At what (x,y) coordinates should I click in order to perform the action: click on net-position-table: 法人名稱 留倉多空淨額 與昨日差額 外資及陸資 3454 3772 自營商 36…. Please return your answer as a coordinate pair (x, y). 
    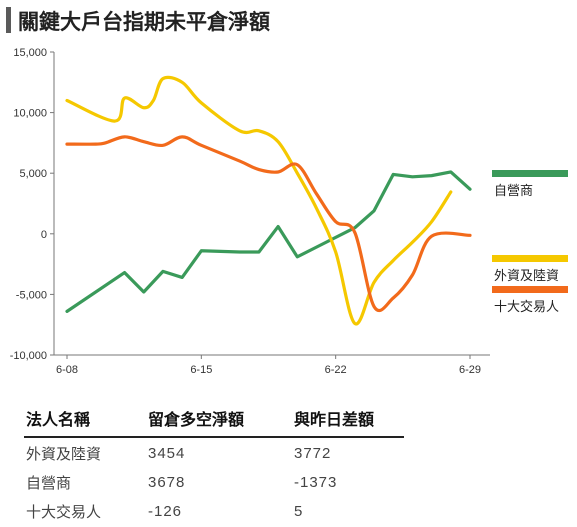
    Looking at the image, I should click on (214, 465).